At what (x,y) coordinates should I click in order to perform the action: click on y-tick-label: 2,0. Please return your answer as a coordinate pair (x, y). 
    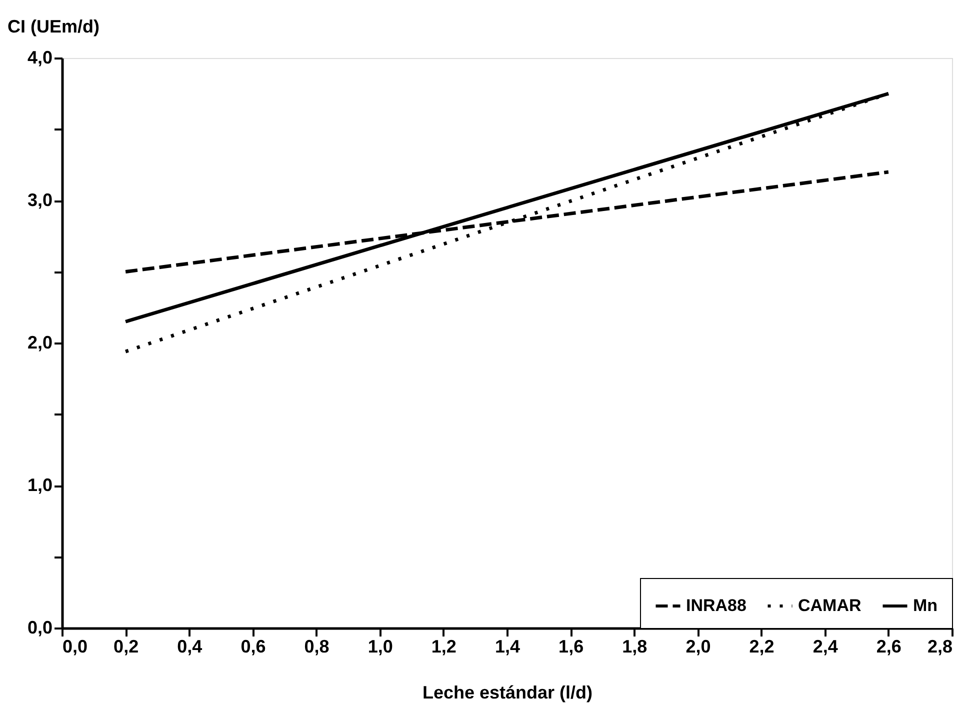
    Looking at the image, I should click on (39, 342).